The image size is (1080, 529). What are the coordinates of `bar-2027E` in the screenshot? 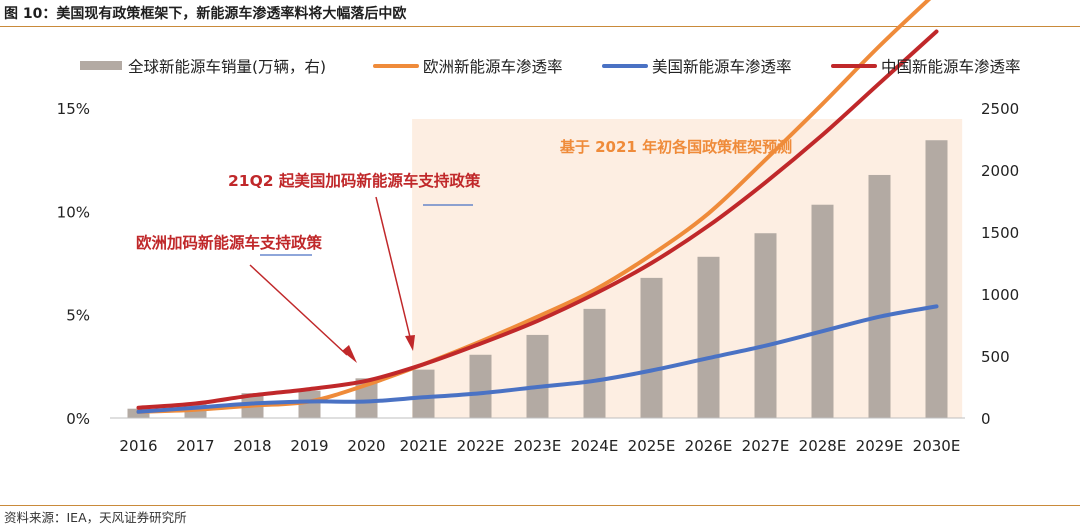 It's located at (765, 325).